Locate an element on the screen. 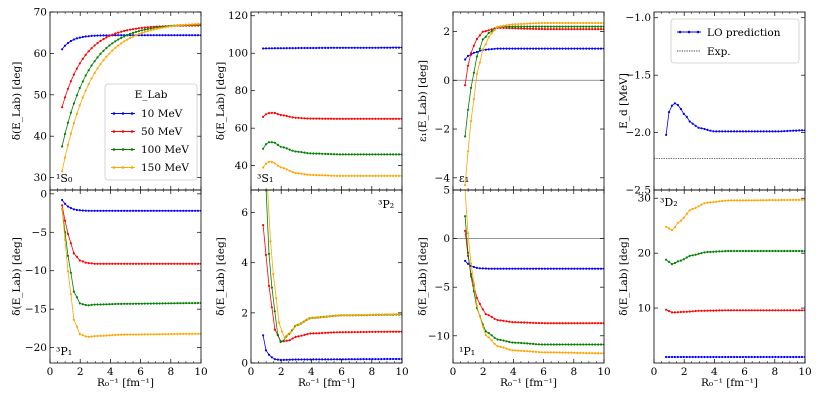 The width and height of the screenshot is (822, 411). y-tick-label: 40 is located at coordinates (241, 166).